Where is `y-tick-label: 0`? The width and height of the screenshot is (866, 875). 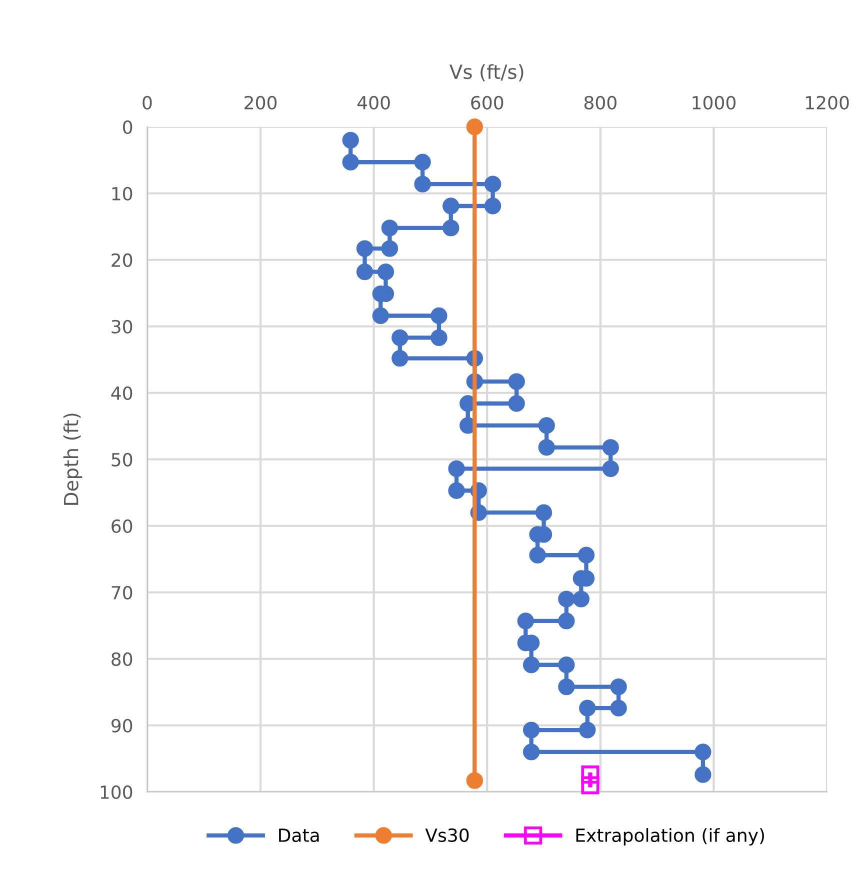
y-tick-label: 0 is located at coordinates (127, 127).